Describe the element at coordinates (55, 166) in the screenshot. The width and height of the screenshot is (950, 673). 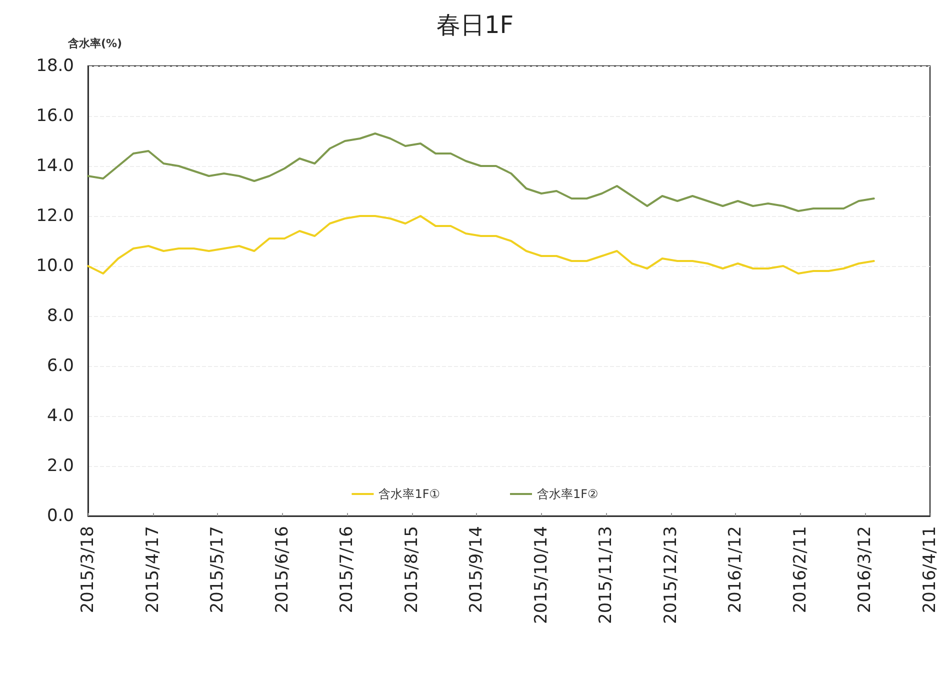
I see `y-tick-label: 14.0` at that location.